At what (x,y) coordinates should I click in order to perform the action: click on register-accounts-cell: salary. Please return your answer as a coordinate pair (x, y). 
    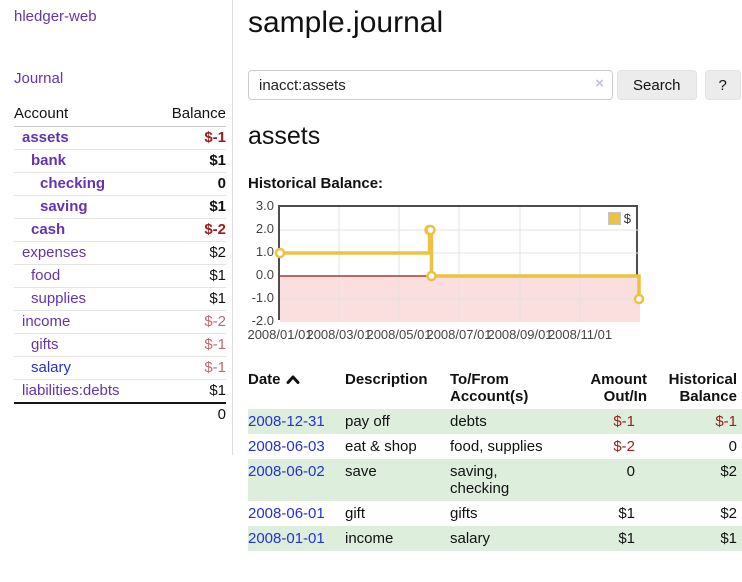
    Looking at the image, I should click on (470, 538).